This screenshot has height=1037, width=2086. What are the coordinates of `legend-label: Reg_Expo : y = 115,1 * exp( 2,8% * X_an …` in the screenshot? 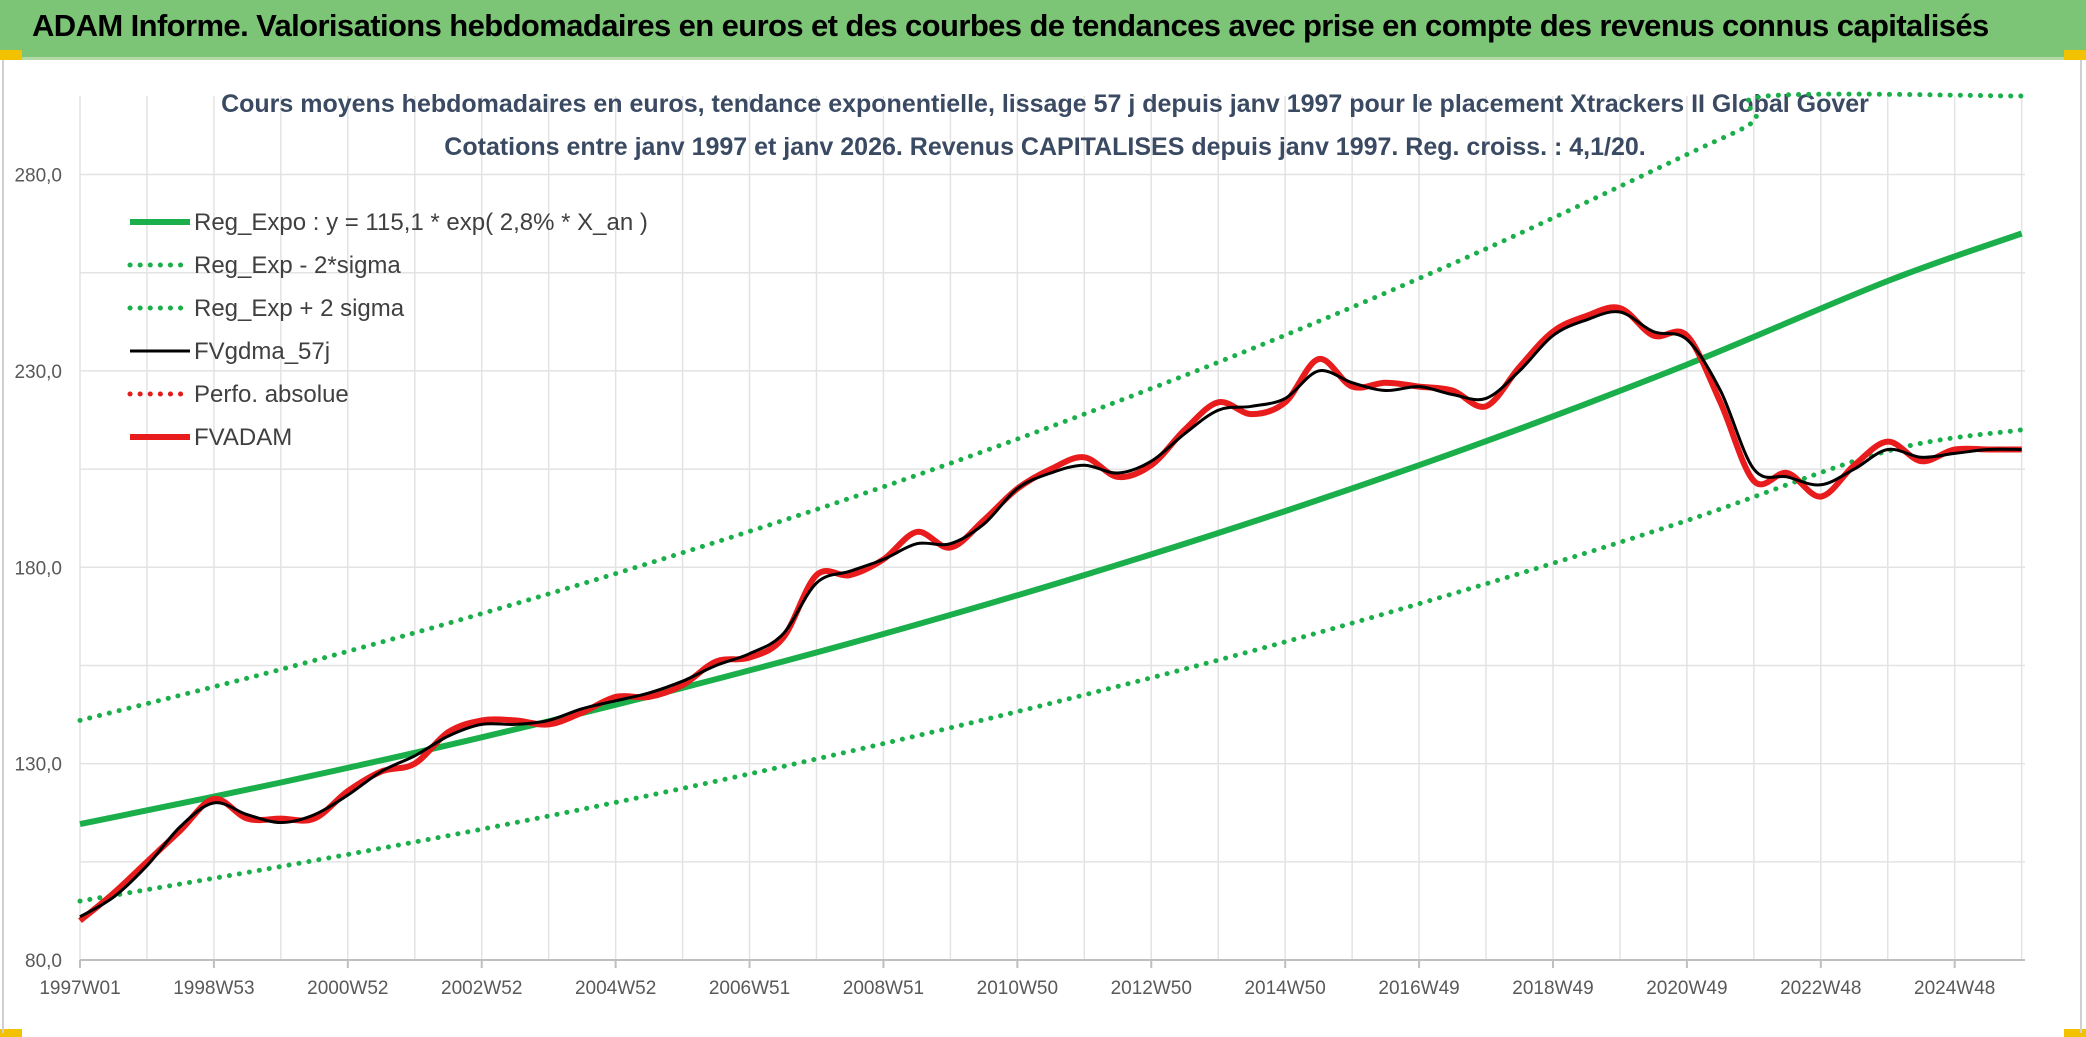 It's located at (421, 222).